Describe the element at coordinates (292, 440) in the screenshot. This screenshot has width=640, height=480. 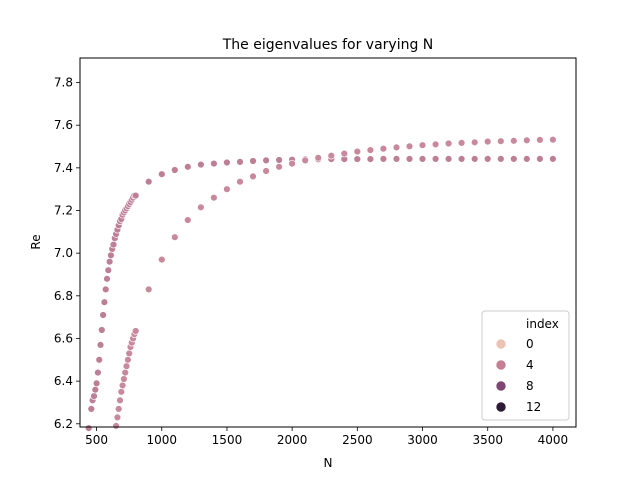
I see `x-tick-label: 2000` at that location.